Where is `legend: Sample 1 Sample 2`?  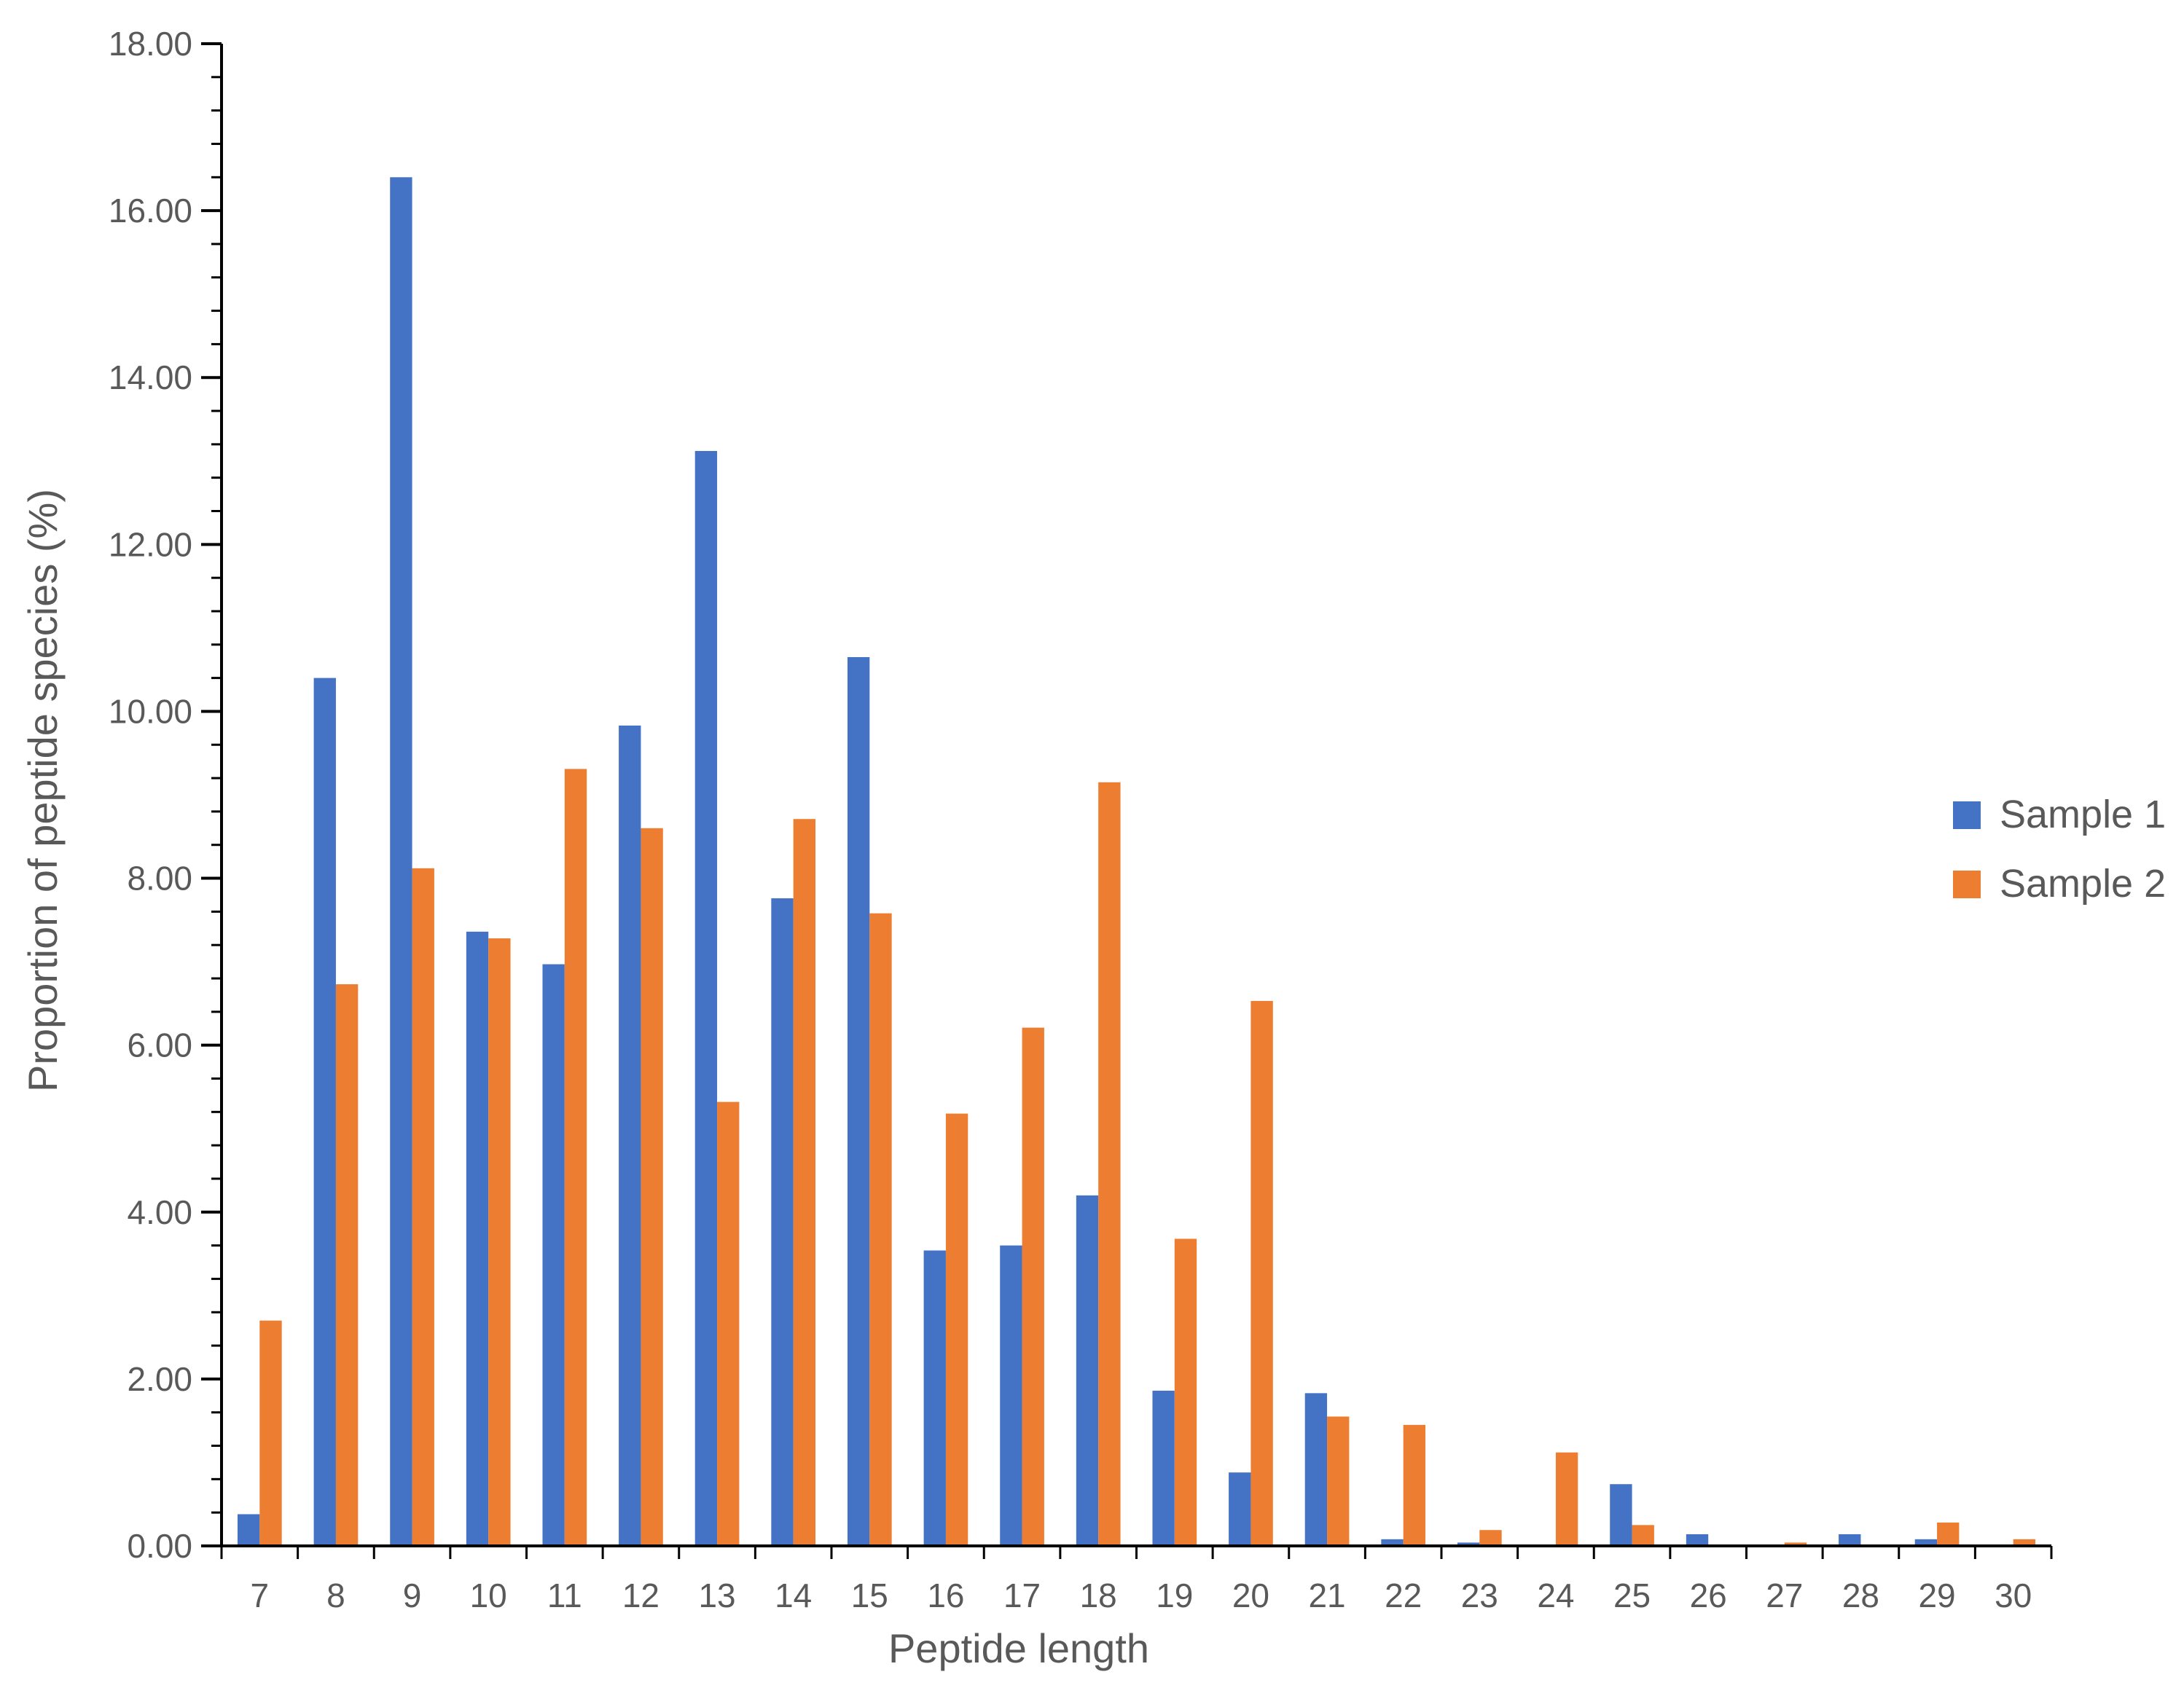
legend: Sample 1 Sample 2 is located at coordinates (2059, 850).